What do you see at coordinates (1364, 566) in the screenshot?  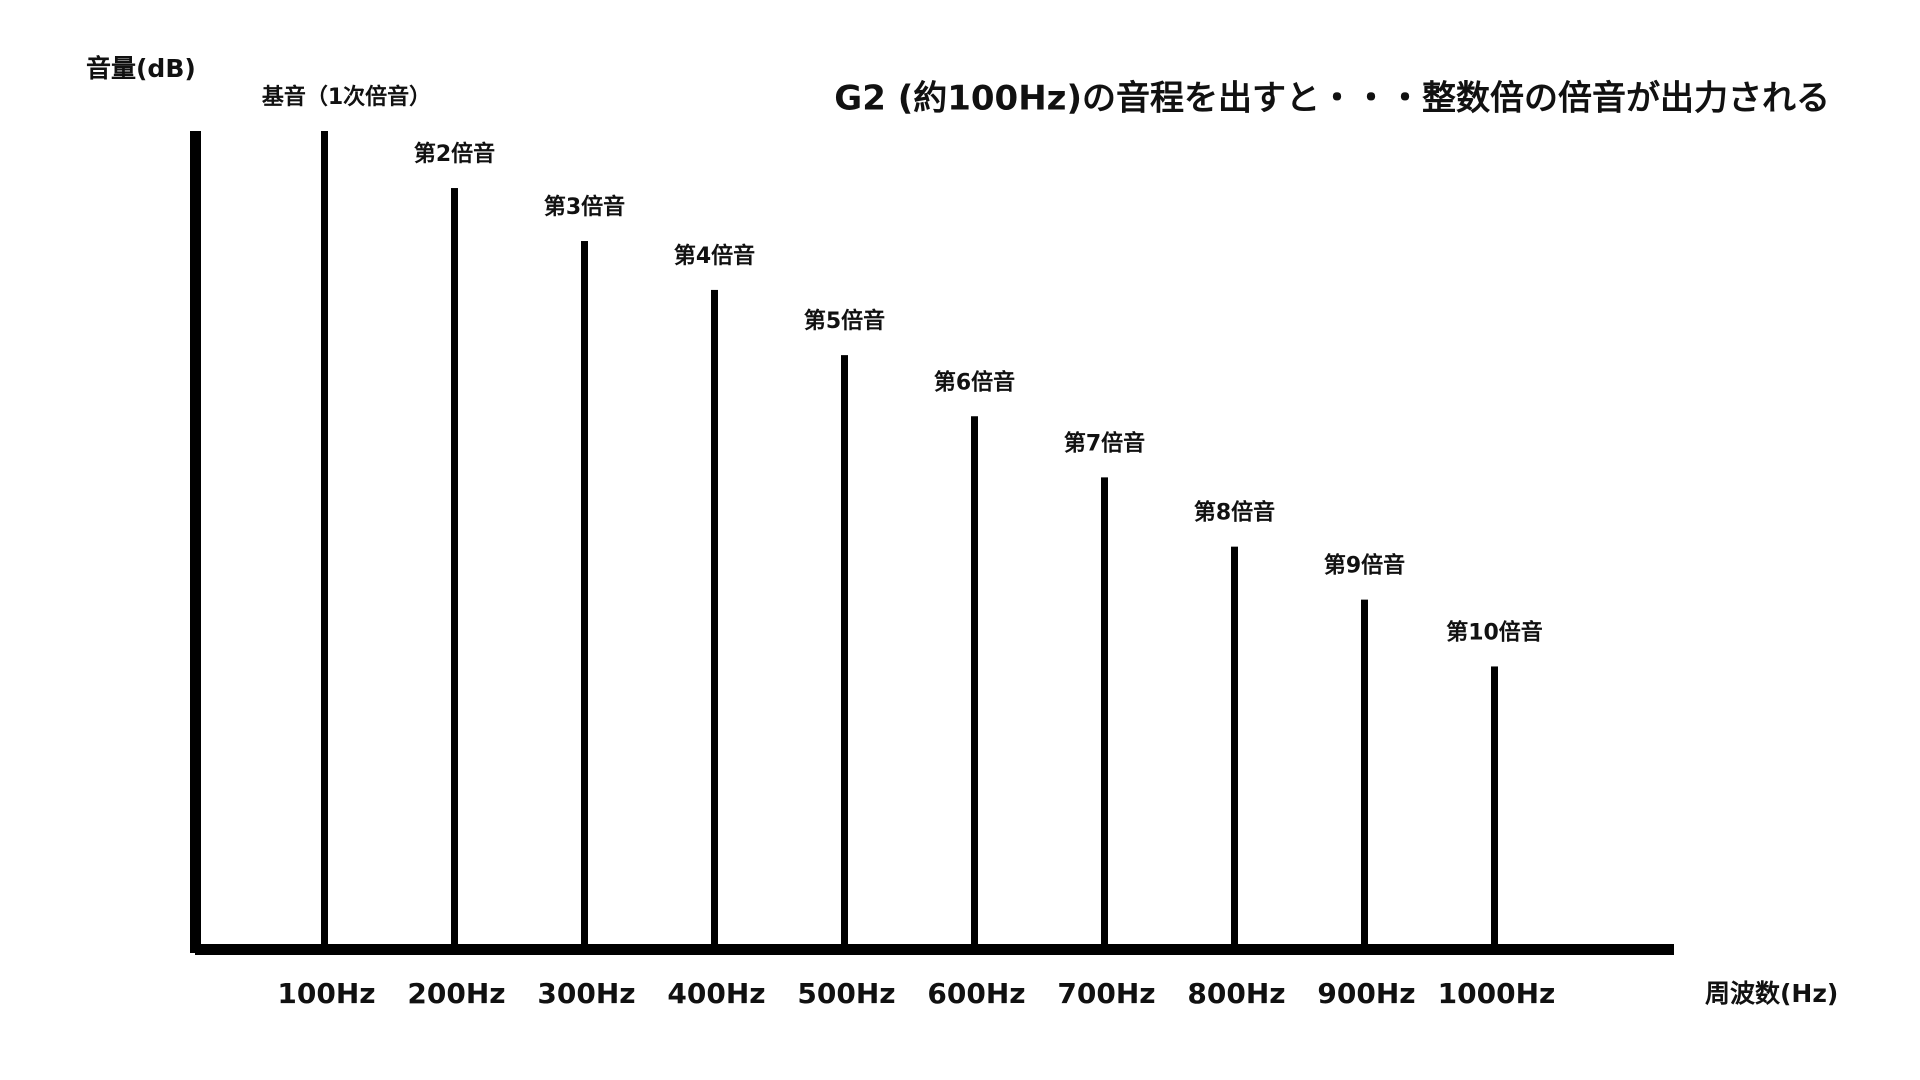 I see `bar-label: 第9倍音` at bounding box center [1364, 566].